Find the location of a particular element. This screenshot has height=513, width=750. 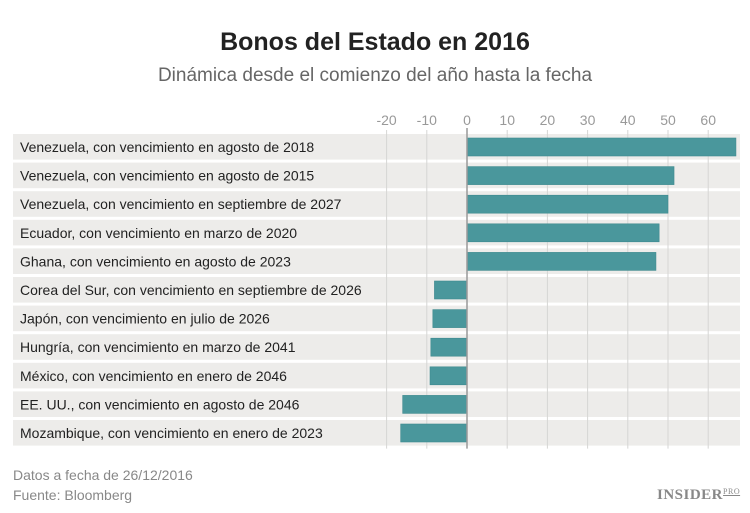

x-tick-label: 0 is located at coordinates (467, 120).